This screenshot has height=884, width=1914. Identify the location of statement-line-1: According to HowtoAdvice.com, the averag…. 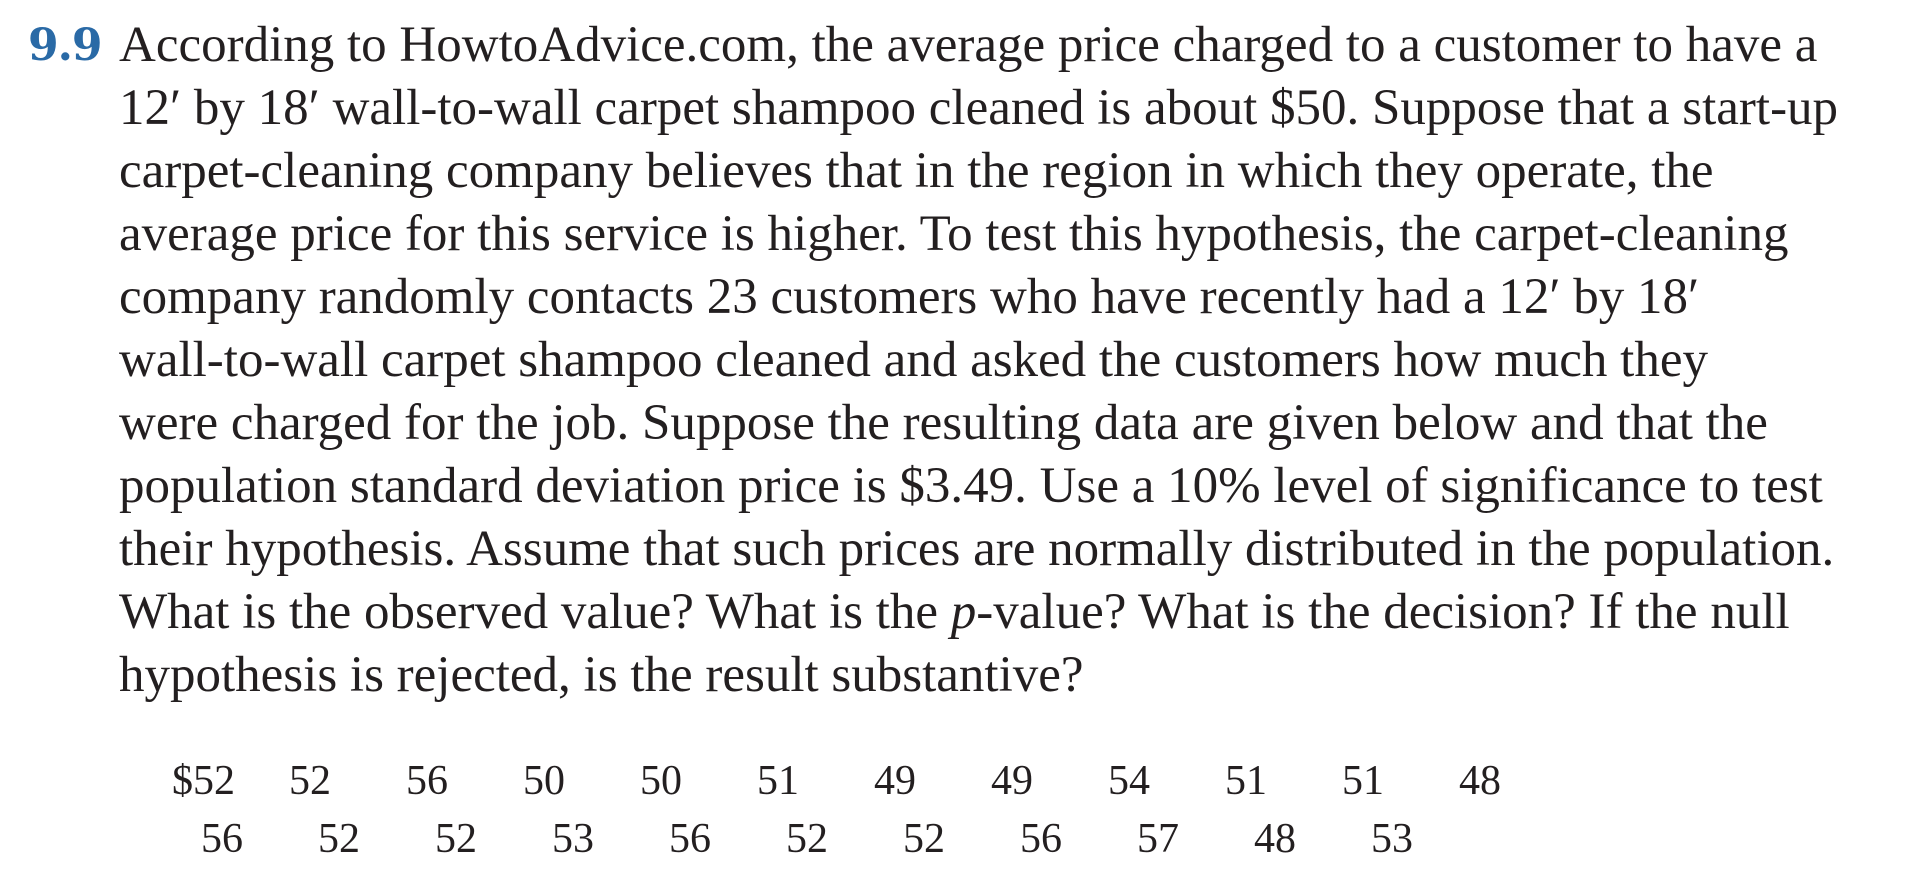
(968, 45).